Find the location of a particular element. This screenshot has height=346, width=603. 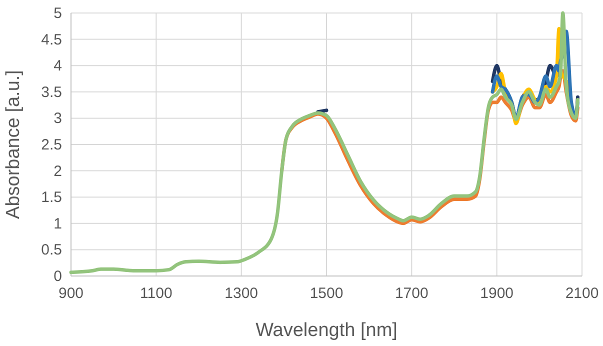

y-tick-label: 4 is located at coordinates (58, 66).